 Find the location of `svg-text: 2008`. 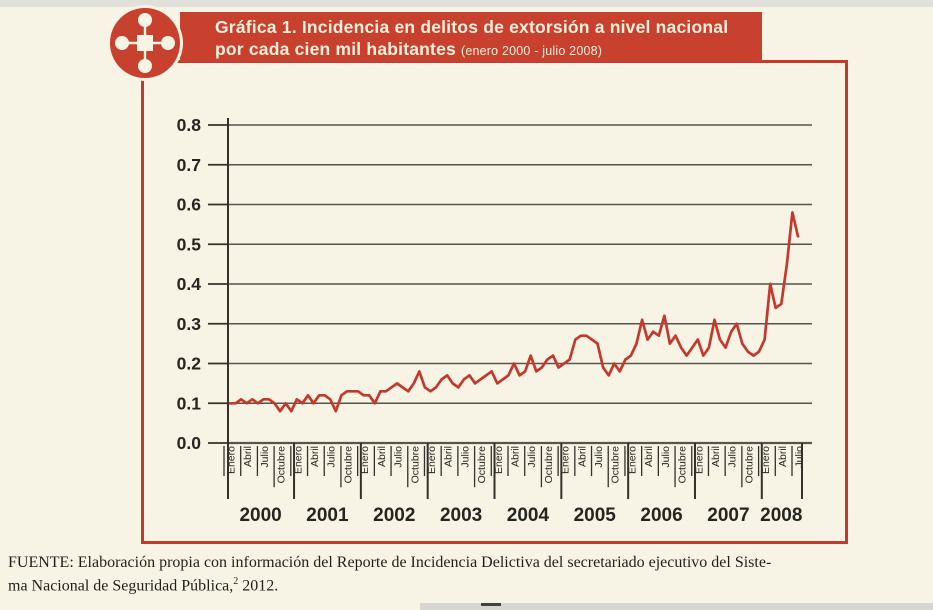

svg-text: 2008 is located at coordinates (781, 515).